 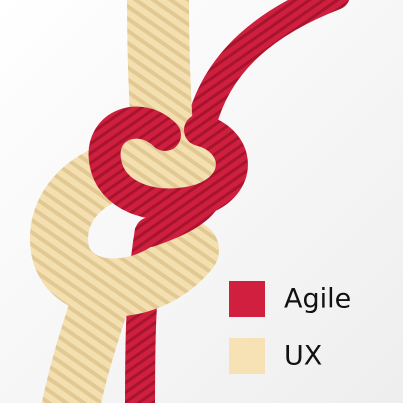 What do you see at coordinates (177, 216) in the screenshot?
I see `red-knot-tail` at bounding box center [177, 216].